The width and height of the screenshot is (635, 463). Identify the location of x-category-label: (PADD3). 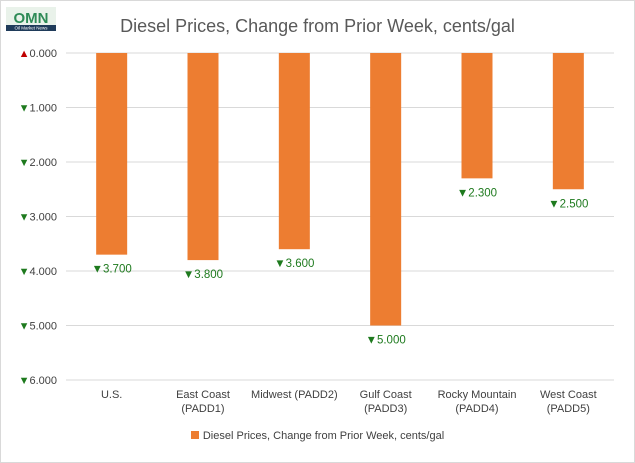
(385, 409).